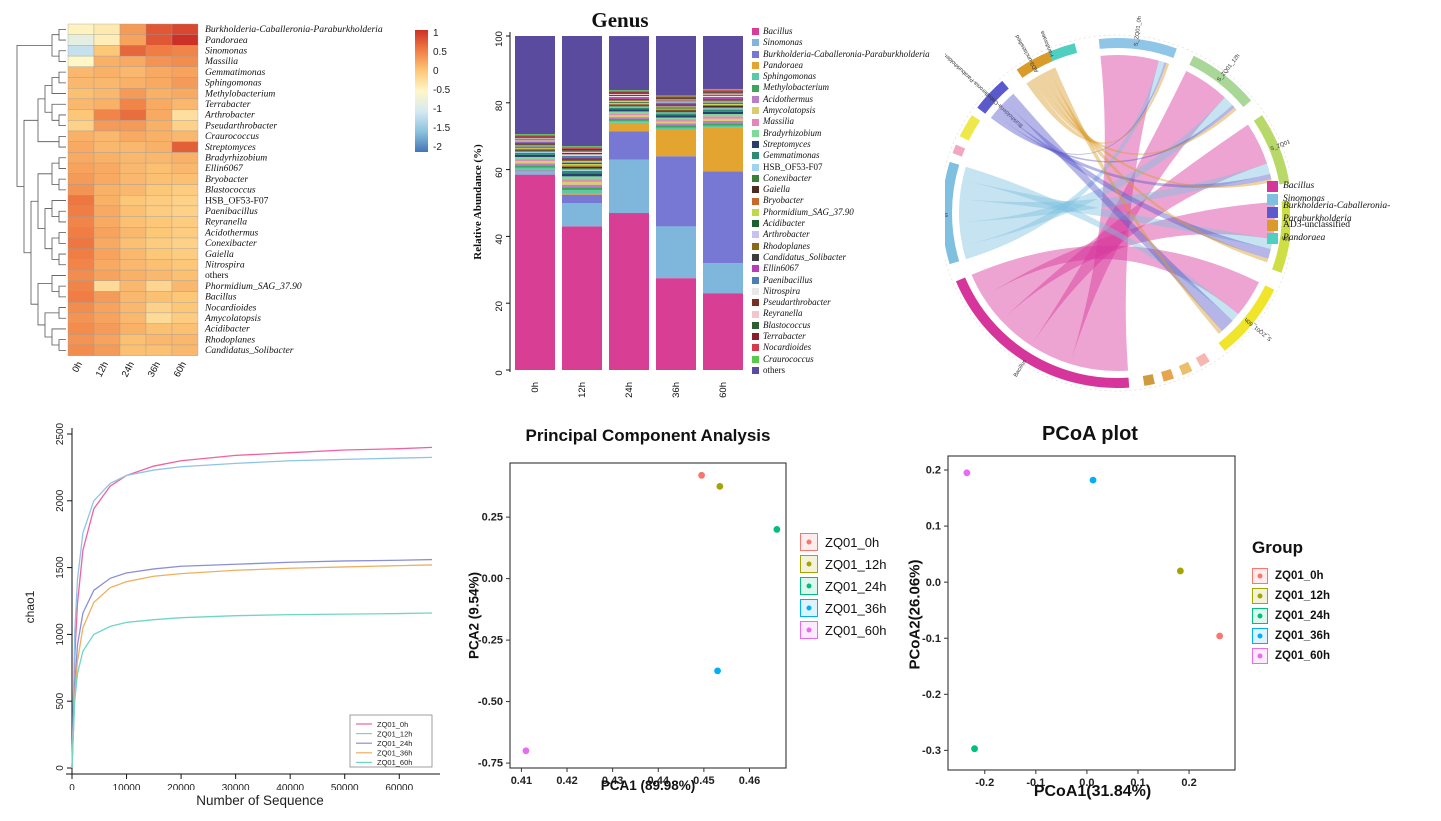  I want to click on colorbar-tick-label: 1, so click(436, 33).